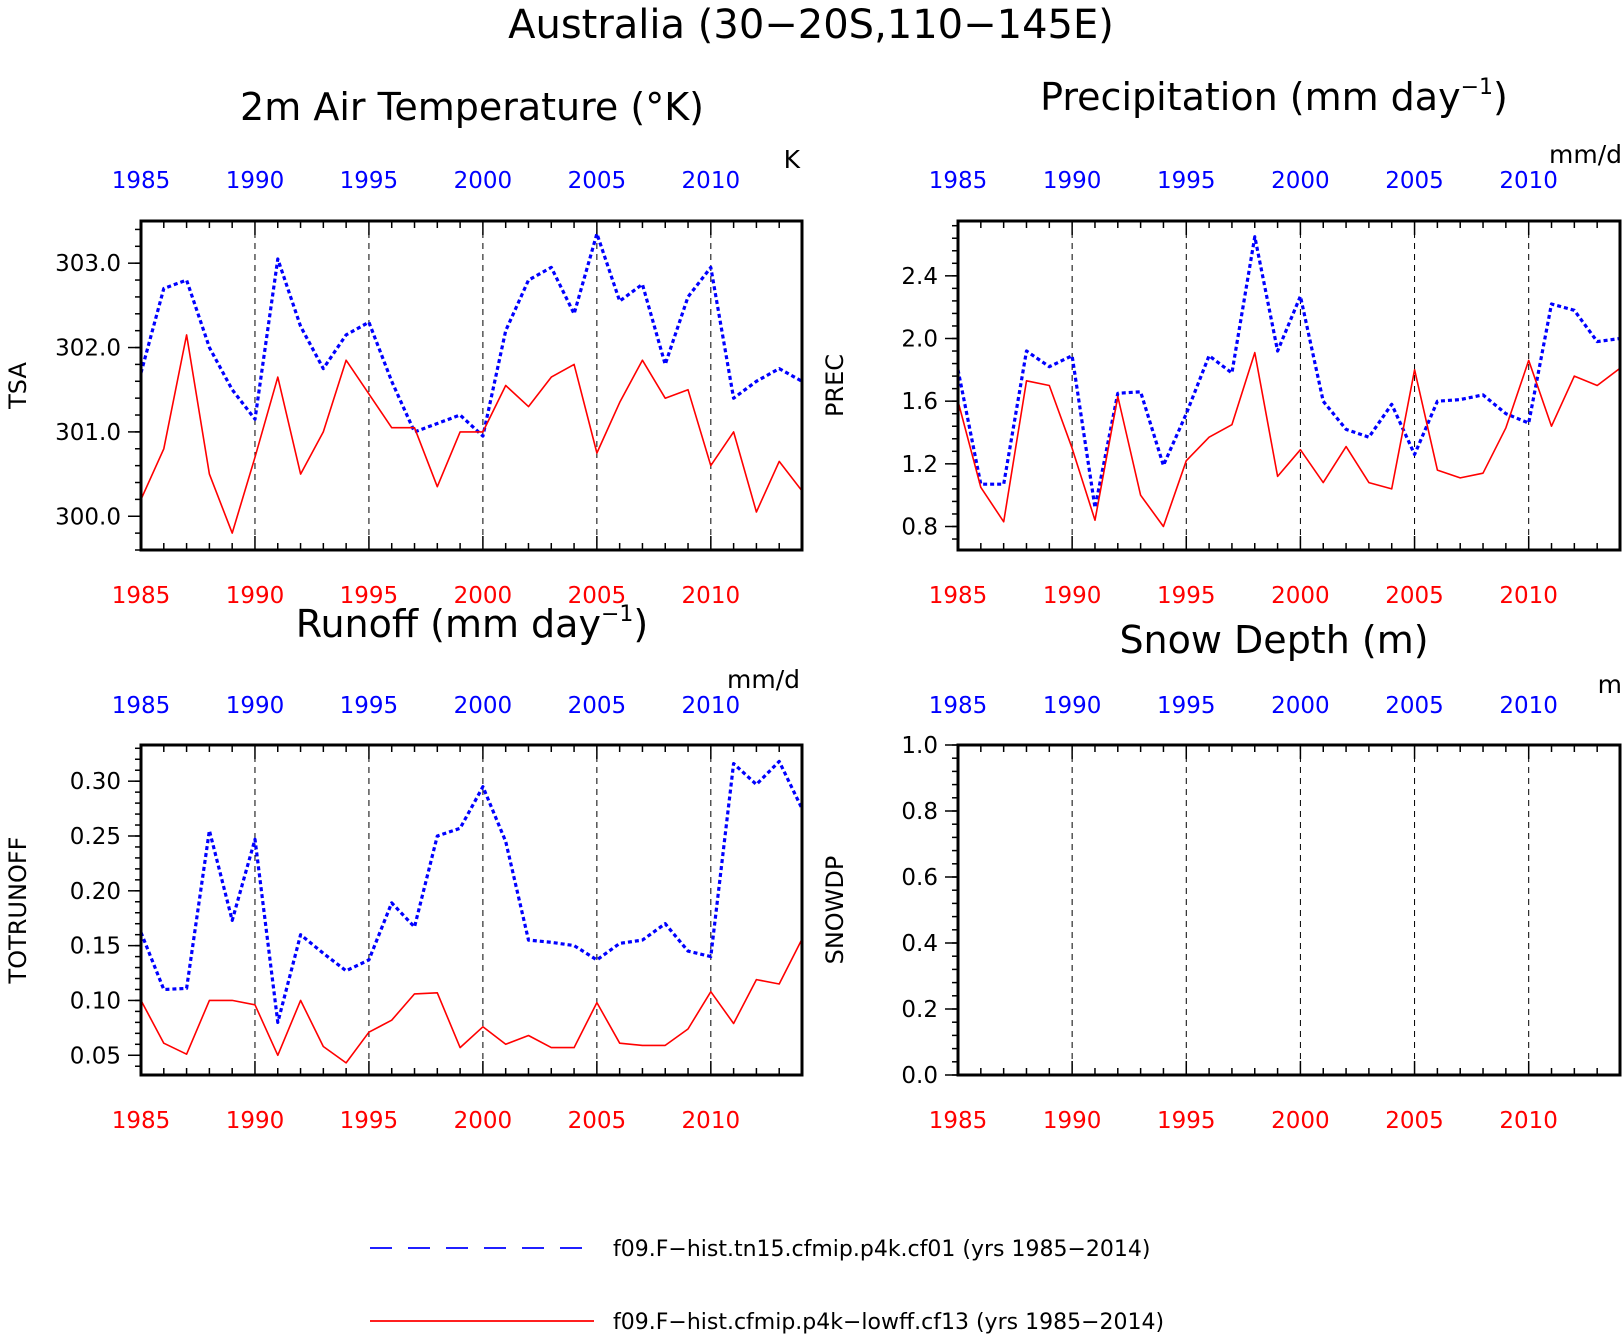 This screenshot has width=1622, height=1335. Describe the element at coordinates (88, 264) in the screenshot. I see `y-tick-label: 303.0` at that location.